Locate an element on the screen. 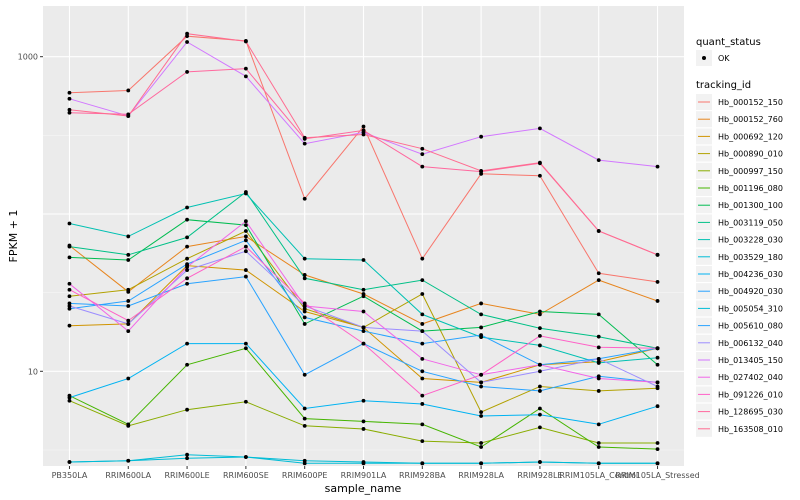 The width and height of the screenshot is (800, 500). legend-series-title: tracking_id is located at coordinates (723, 85).